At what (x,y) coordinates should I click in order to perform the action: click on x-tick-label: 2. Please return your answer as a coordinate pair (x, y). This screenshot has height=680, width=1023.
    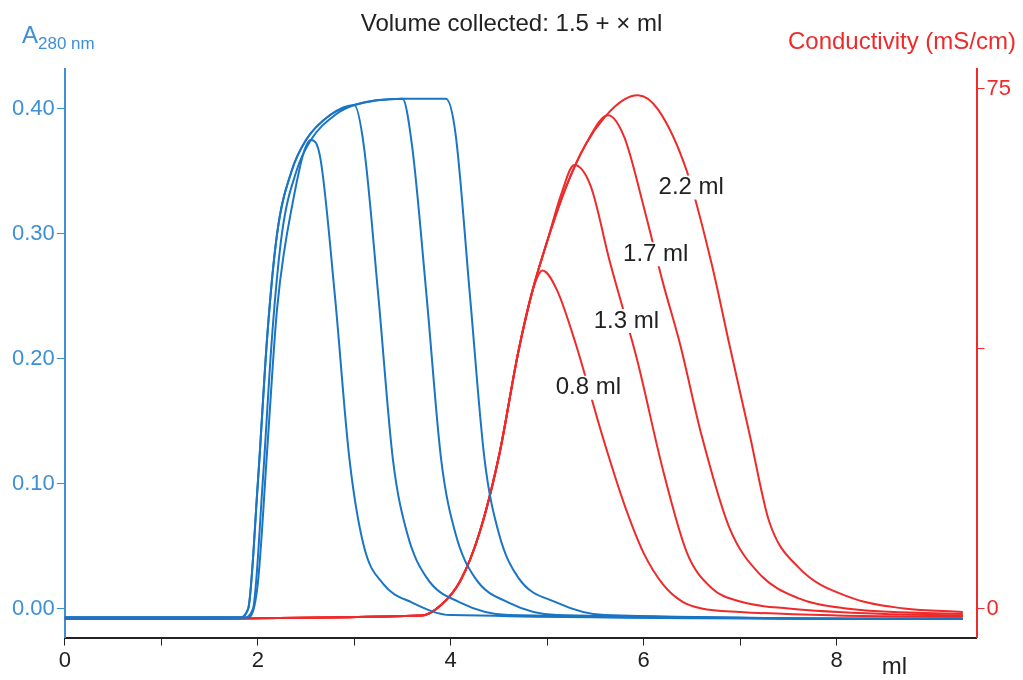
    Looking at the image, I should click on (257, 659).